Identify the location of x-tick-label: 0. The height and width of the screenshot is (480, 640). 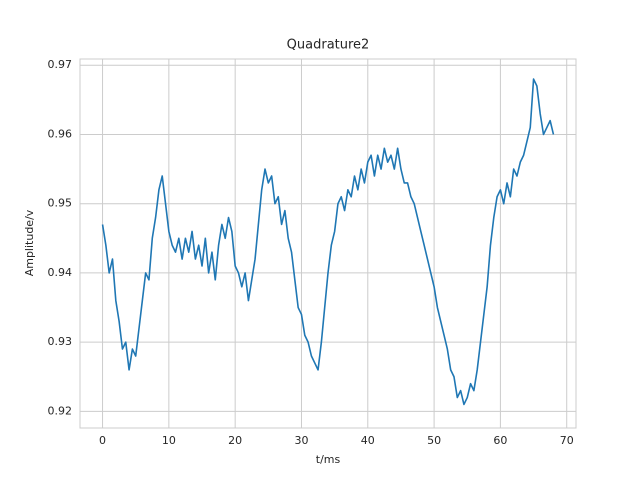
(102, 440).